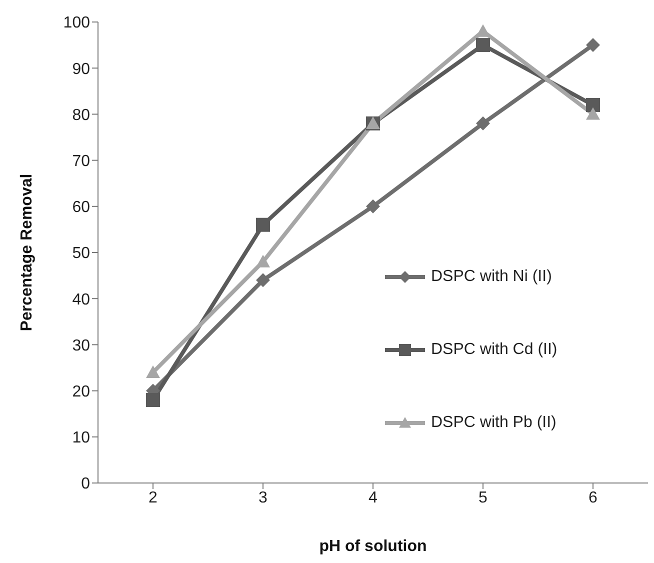 This screenshot has width=654, height=563. I want to click on x-axis-title: pH of solution, so click(373, 546).